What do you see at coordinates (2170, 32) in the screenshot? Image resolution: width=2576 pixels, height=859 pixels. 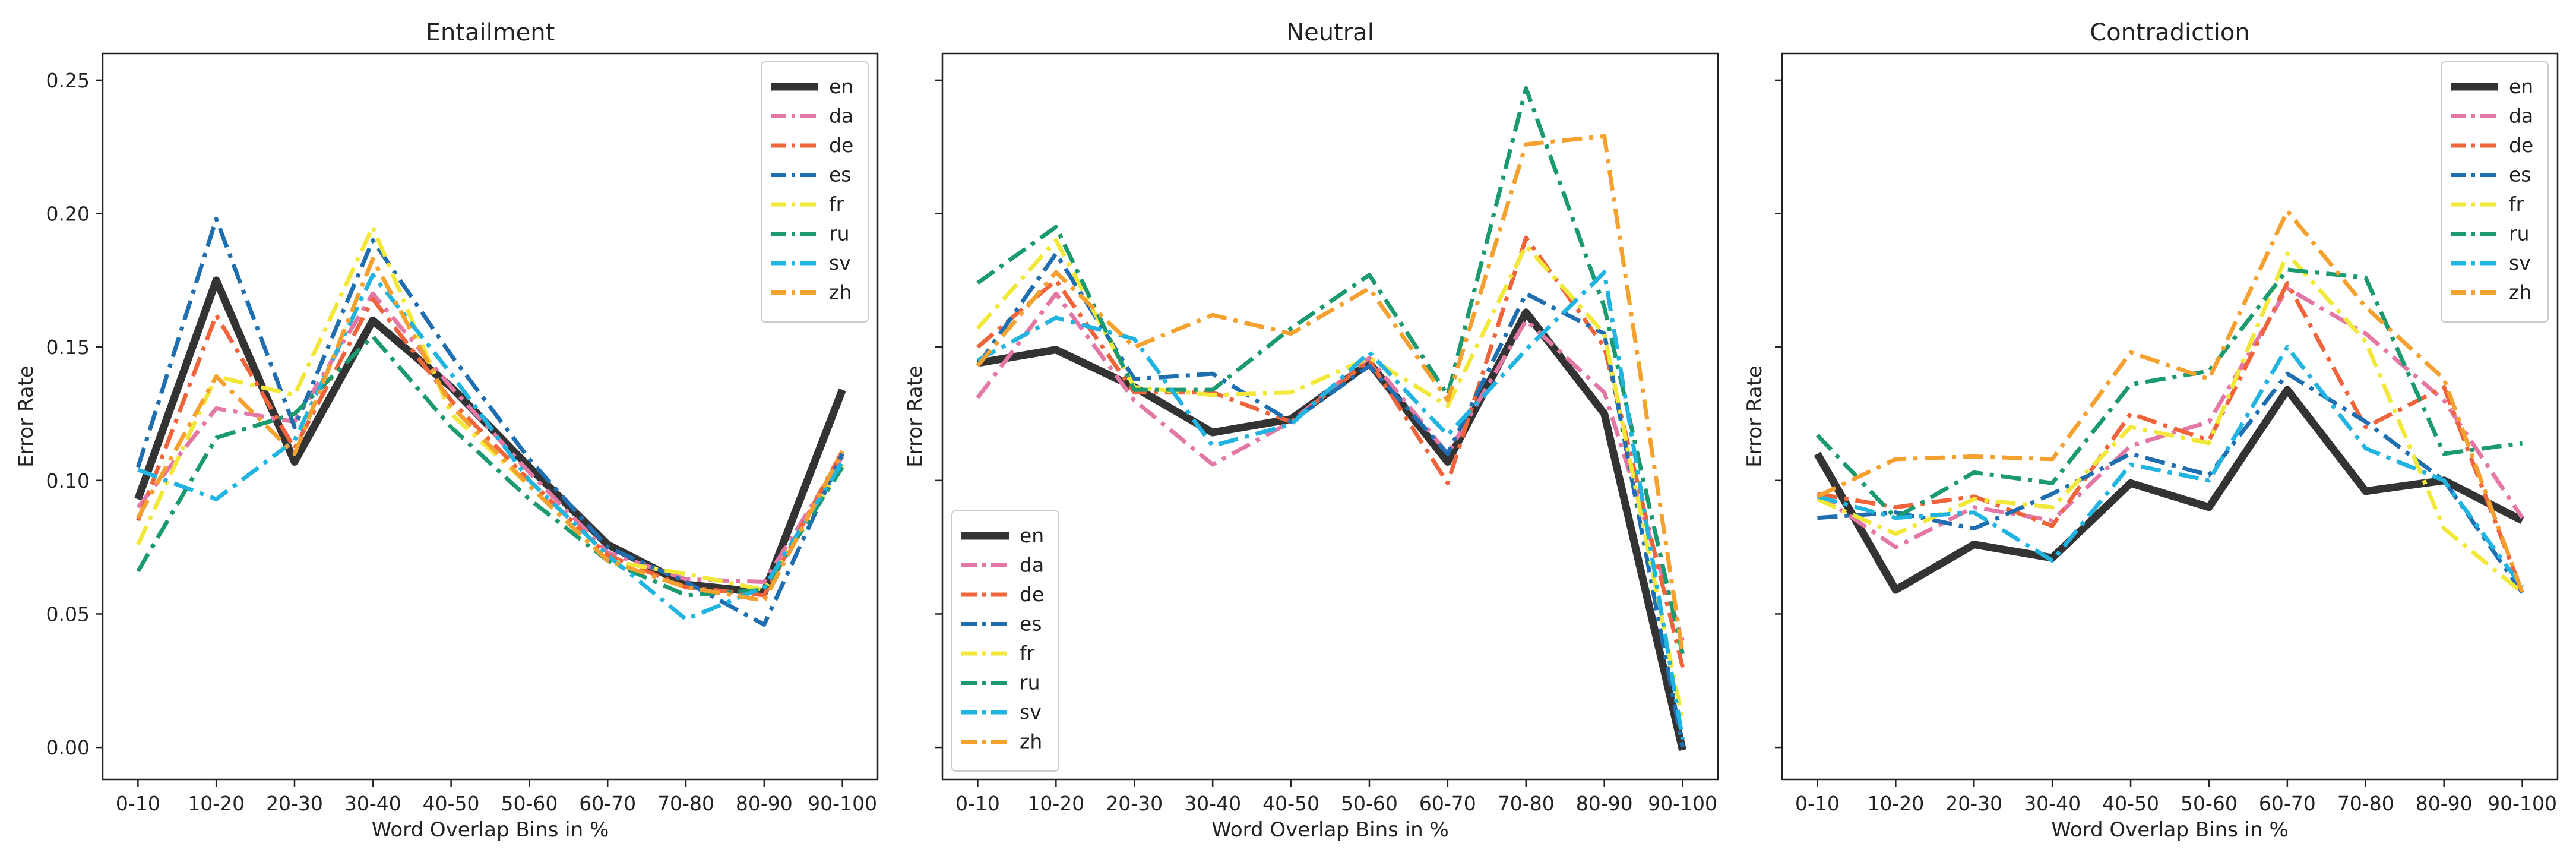 I see `panel-title: Contradiction` at bounding box center [2170, 32].